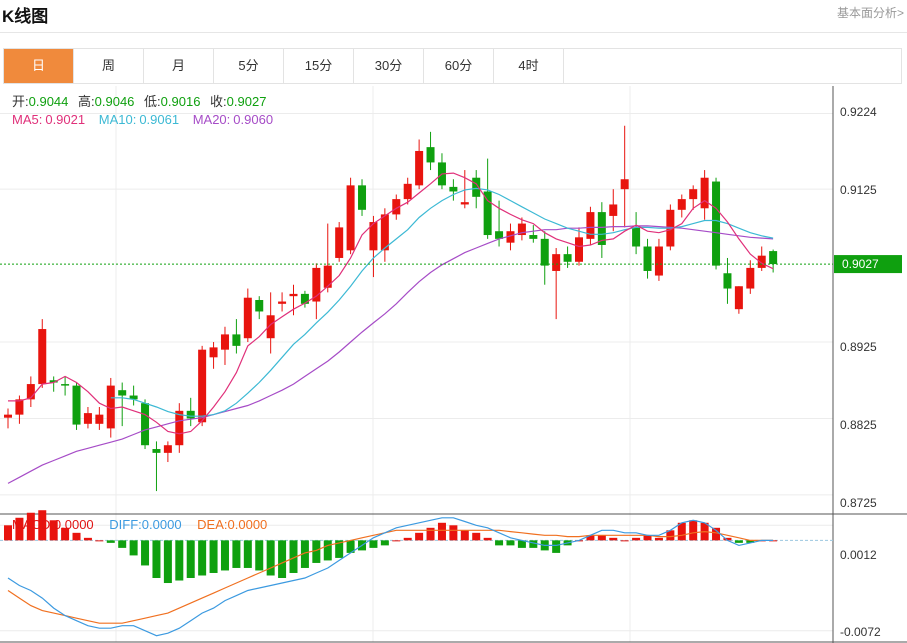 Image resolution: width=907 pixels, height=643 pixels. What do you see at coordinates (125, 524) in the screenshot?
I see `diff-label: DIFF:` at bounding box center [125, 524].